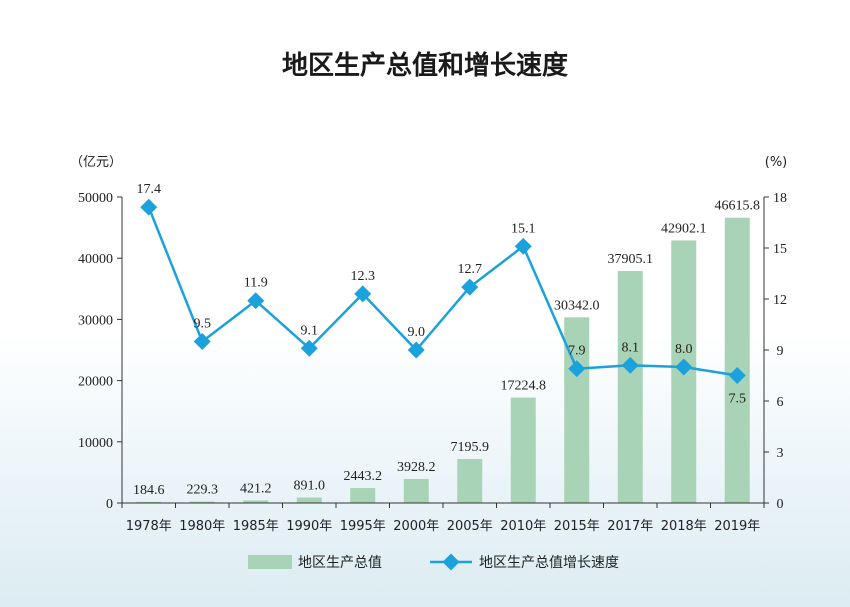 This screenshot has height=607, width=850. I want to click on x-tick-label: 2015年, so click(577, 526).